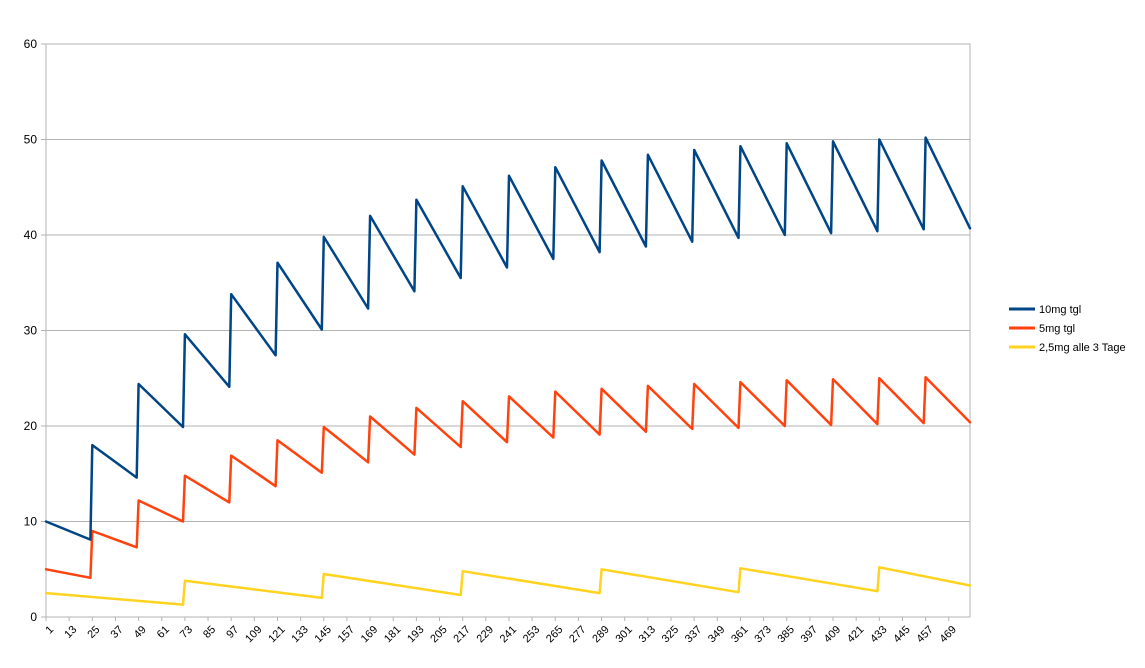 The width and height of the screenshot is (1145, 668). What do you see at coordinates (1057, 329) in the screenshot?
I see `legend-label-2: 5mg tgl` at bounding box center [1057, 329].